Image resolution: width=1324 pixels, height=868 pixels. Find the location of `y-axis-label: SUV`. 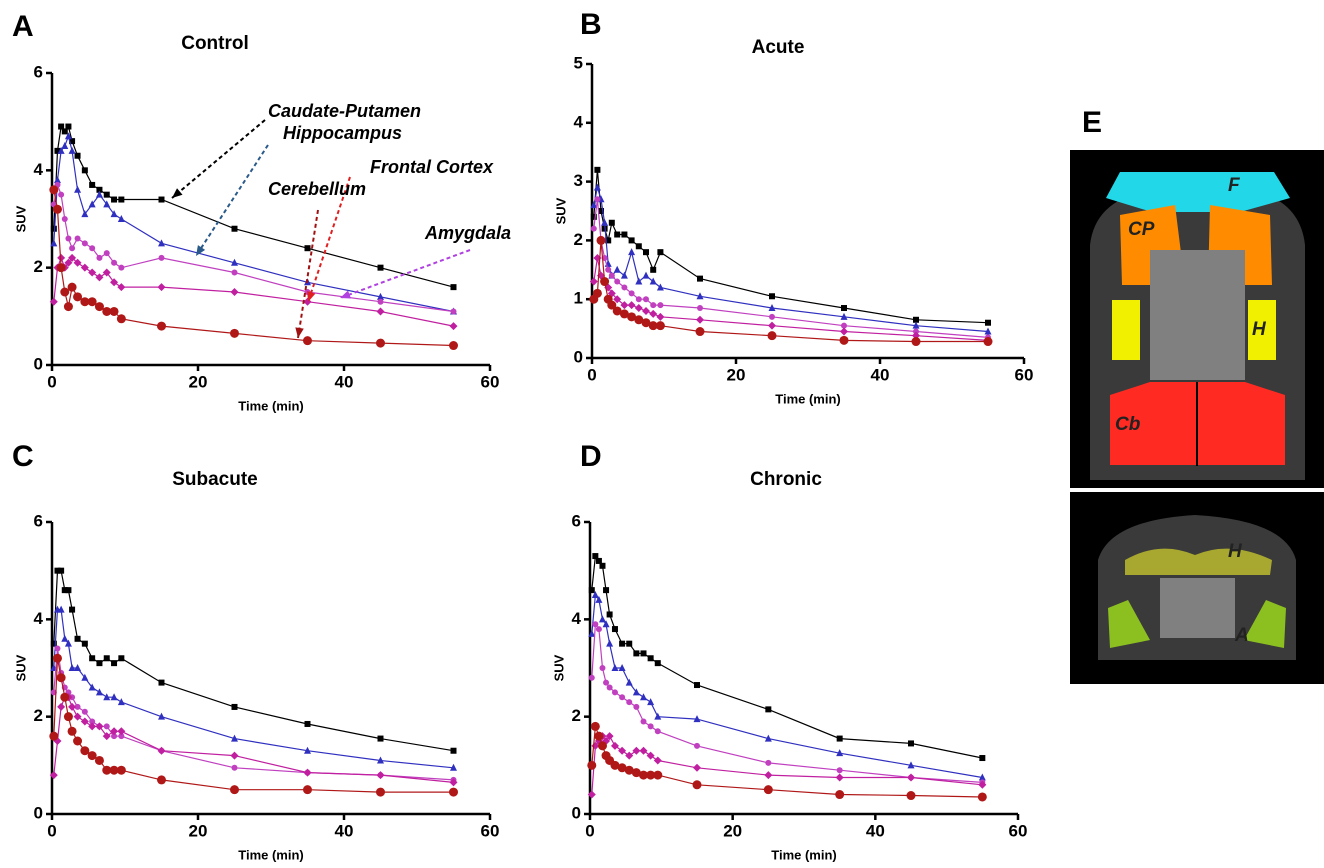

y-axis-label: SUV is located at coordinates (558, 667).